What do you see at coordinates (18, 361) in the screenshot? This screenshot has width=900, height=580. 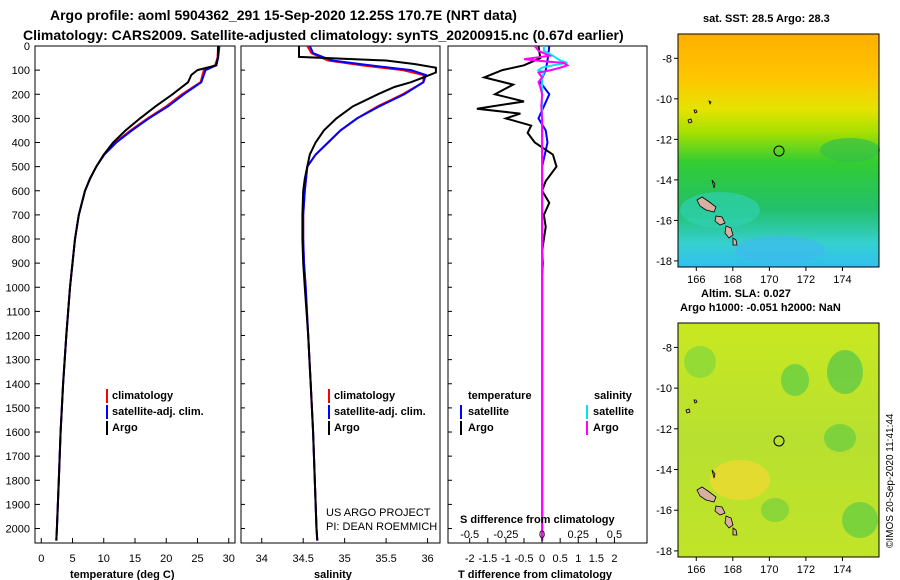 I see `depth-tick-label: 1300` at bounding box center [18, 361].